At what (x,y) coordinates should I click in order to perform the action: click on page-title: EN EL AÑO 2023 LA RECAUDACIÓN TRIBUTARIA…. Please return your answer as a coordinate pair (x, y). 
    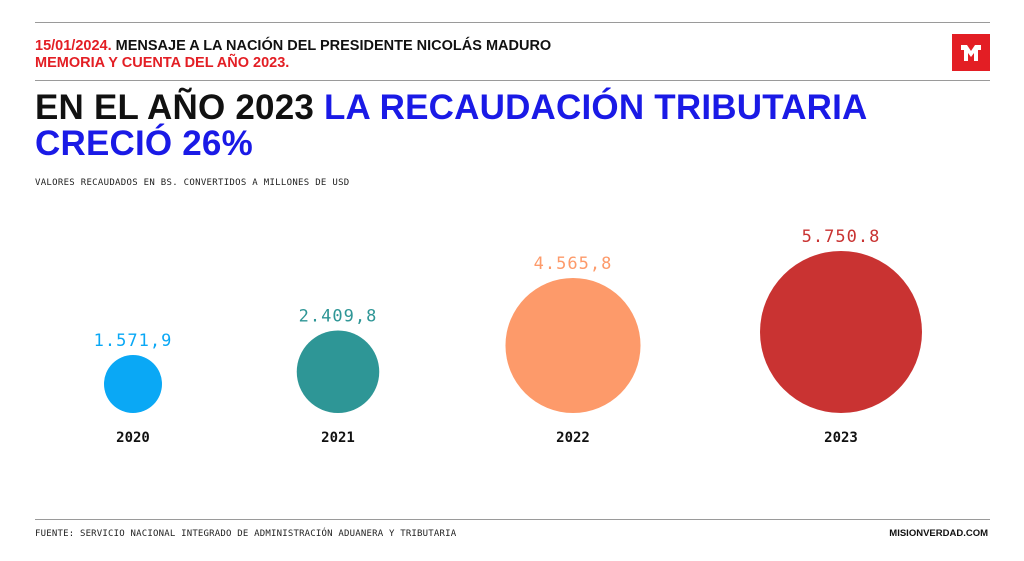
    Looking at the image, I should click on (510, 126).